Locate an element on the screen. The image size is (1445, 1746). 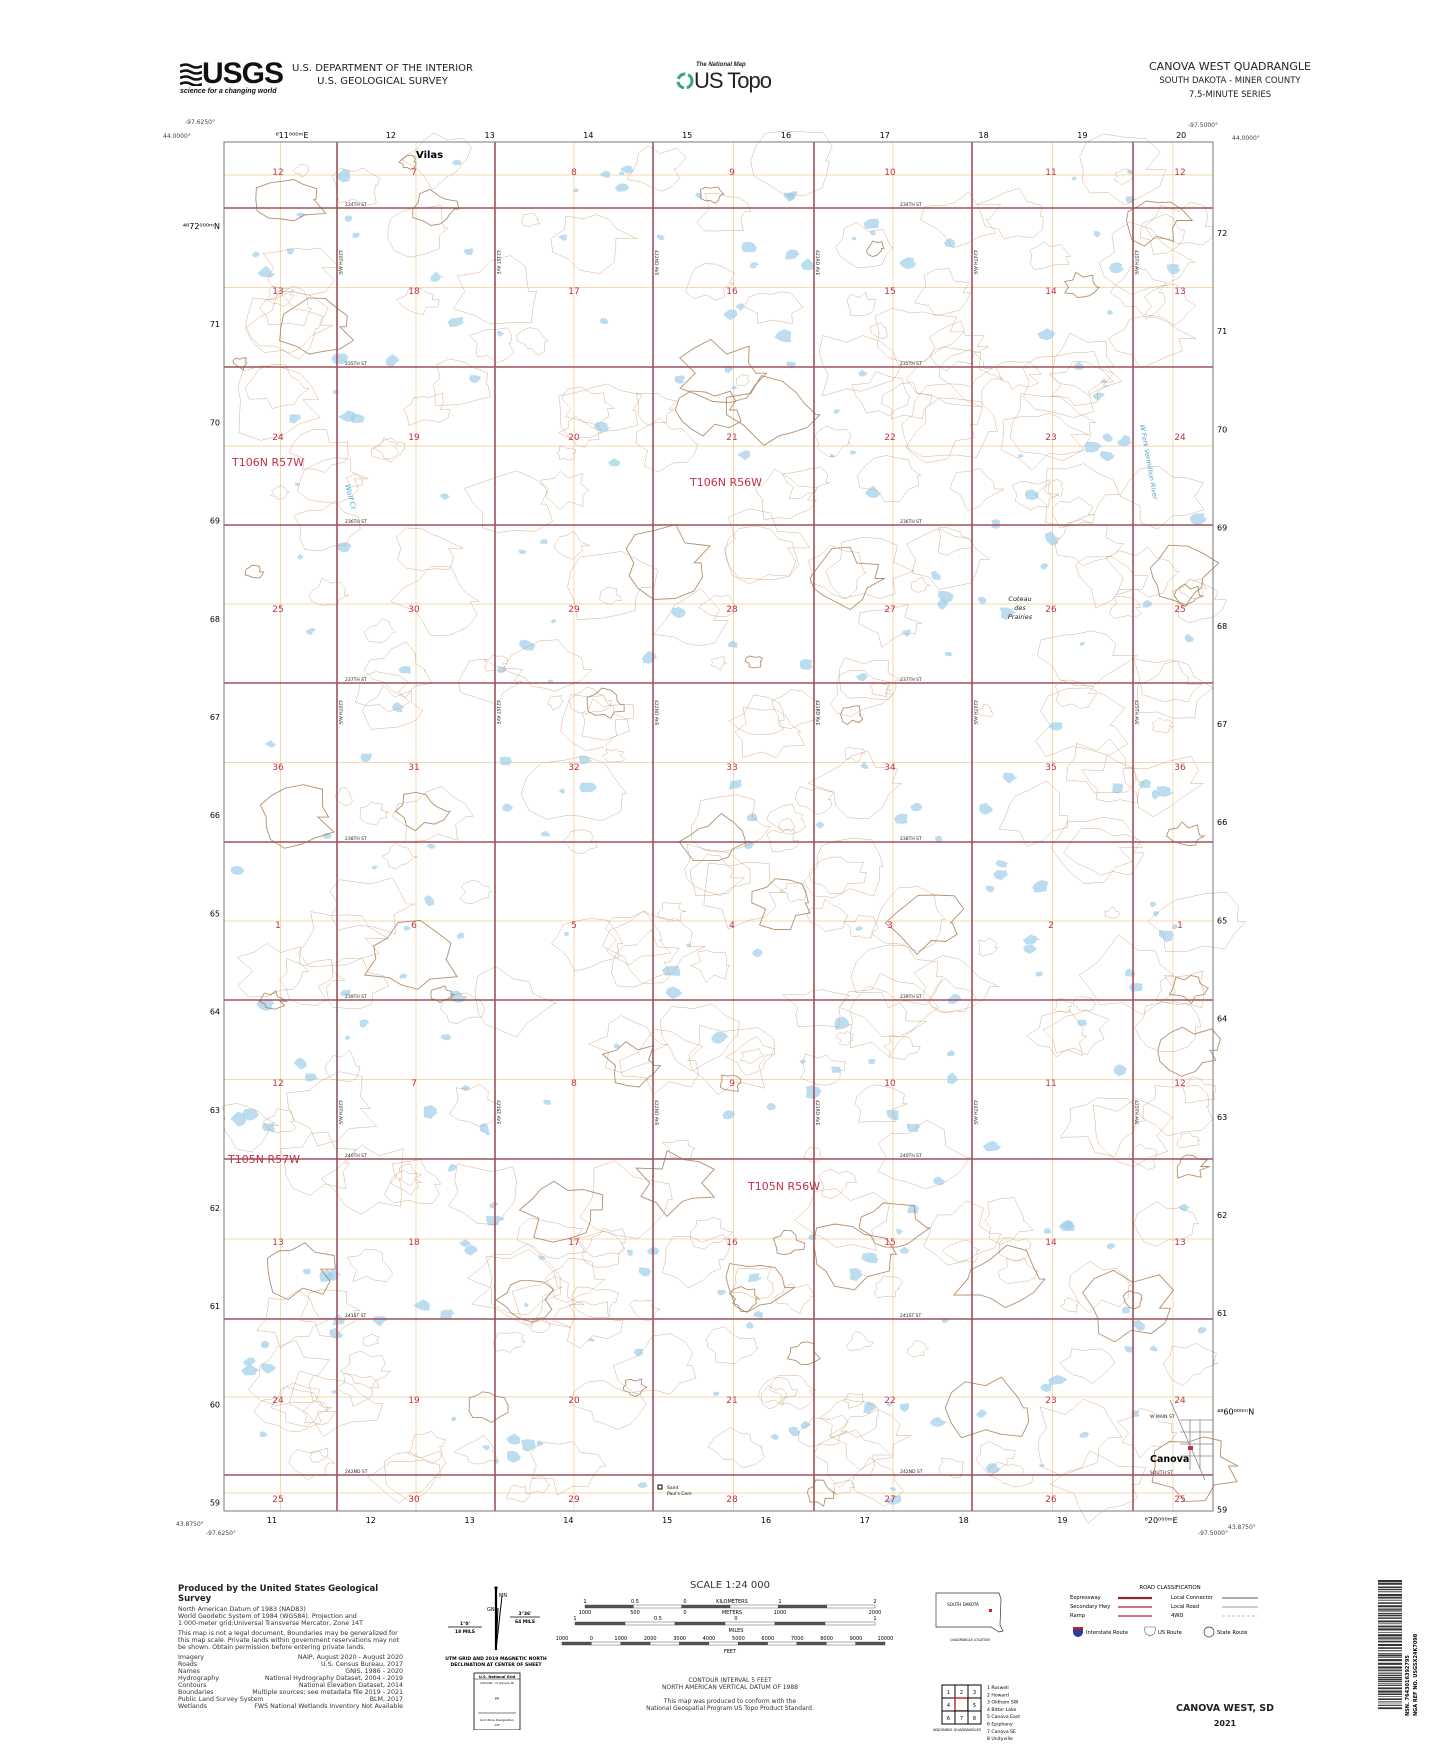
m-label: METERS is located at coordinates (732, 1613).